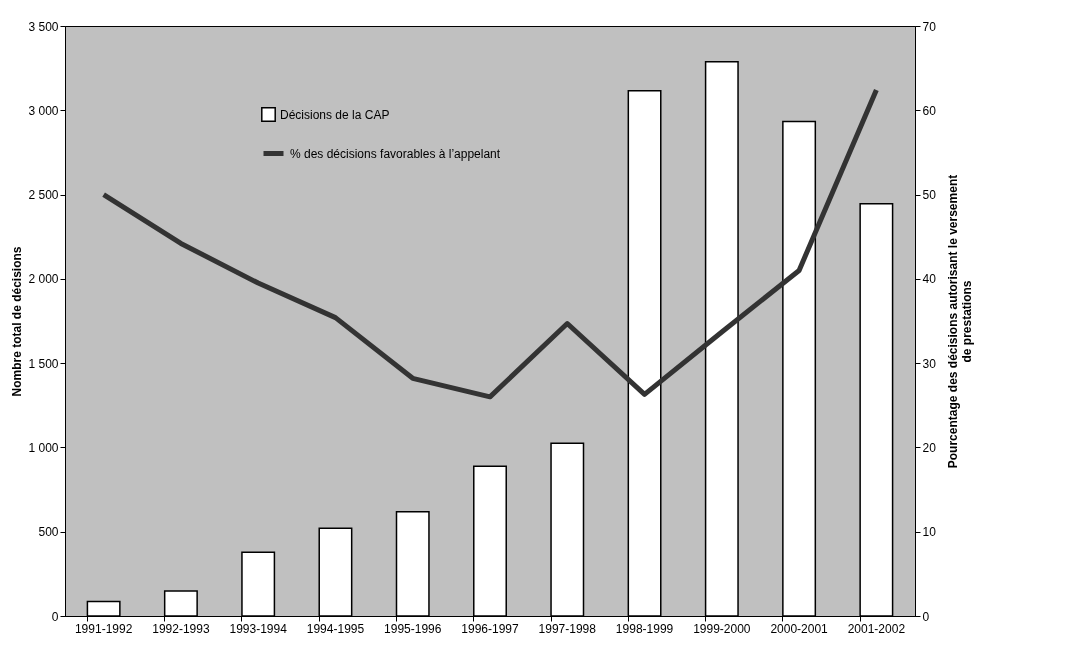 This screenshot has width=1070, height=660. I want to click on y2-tick-label: 0, so click(926, 616).